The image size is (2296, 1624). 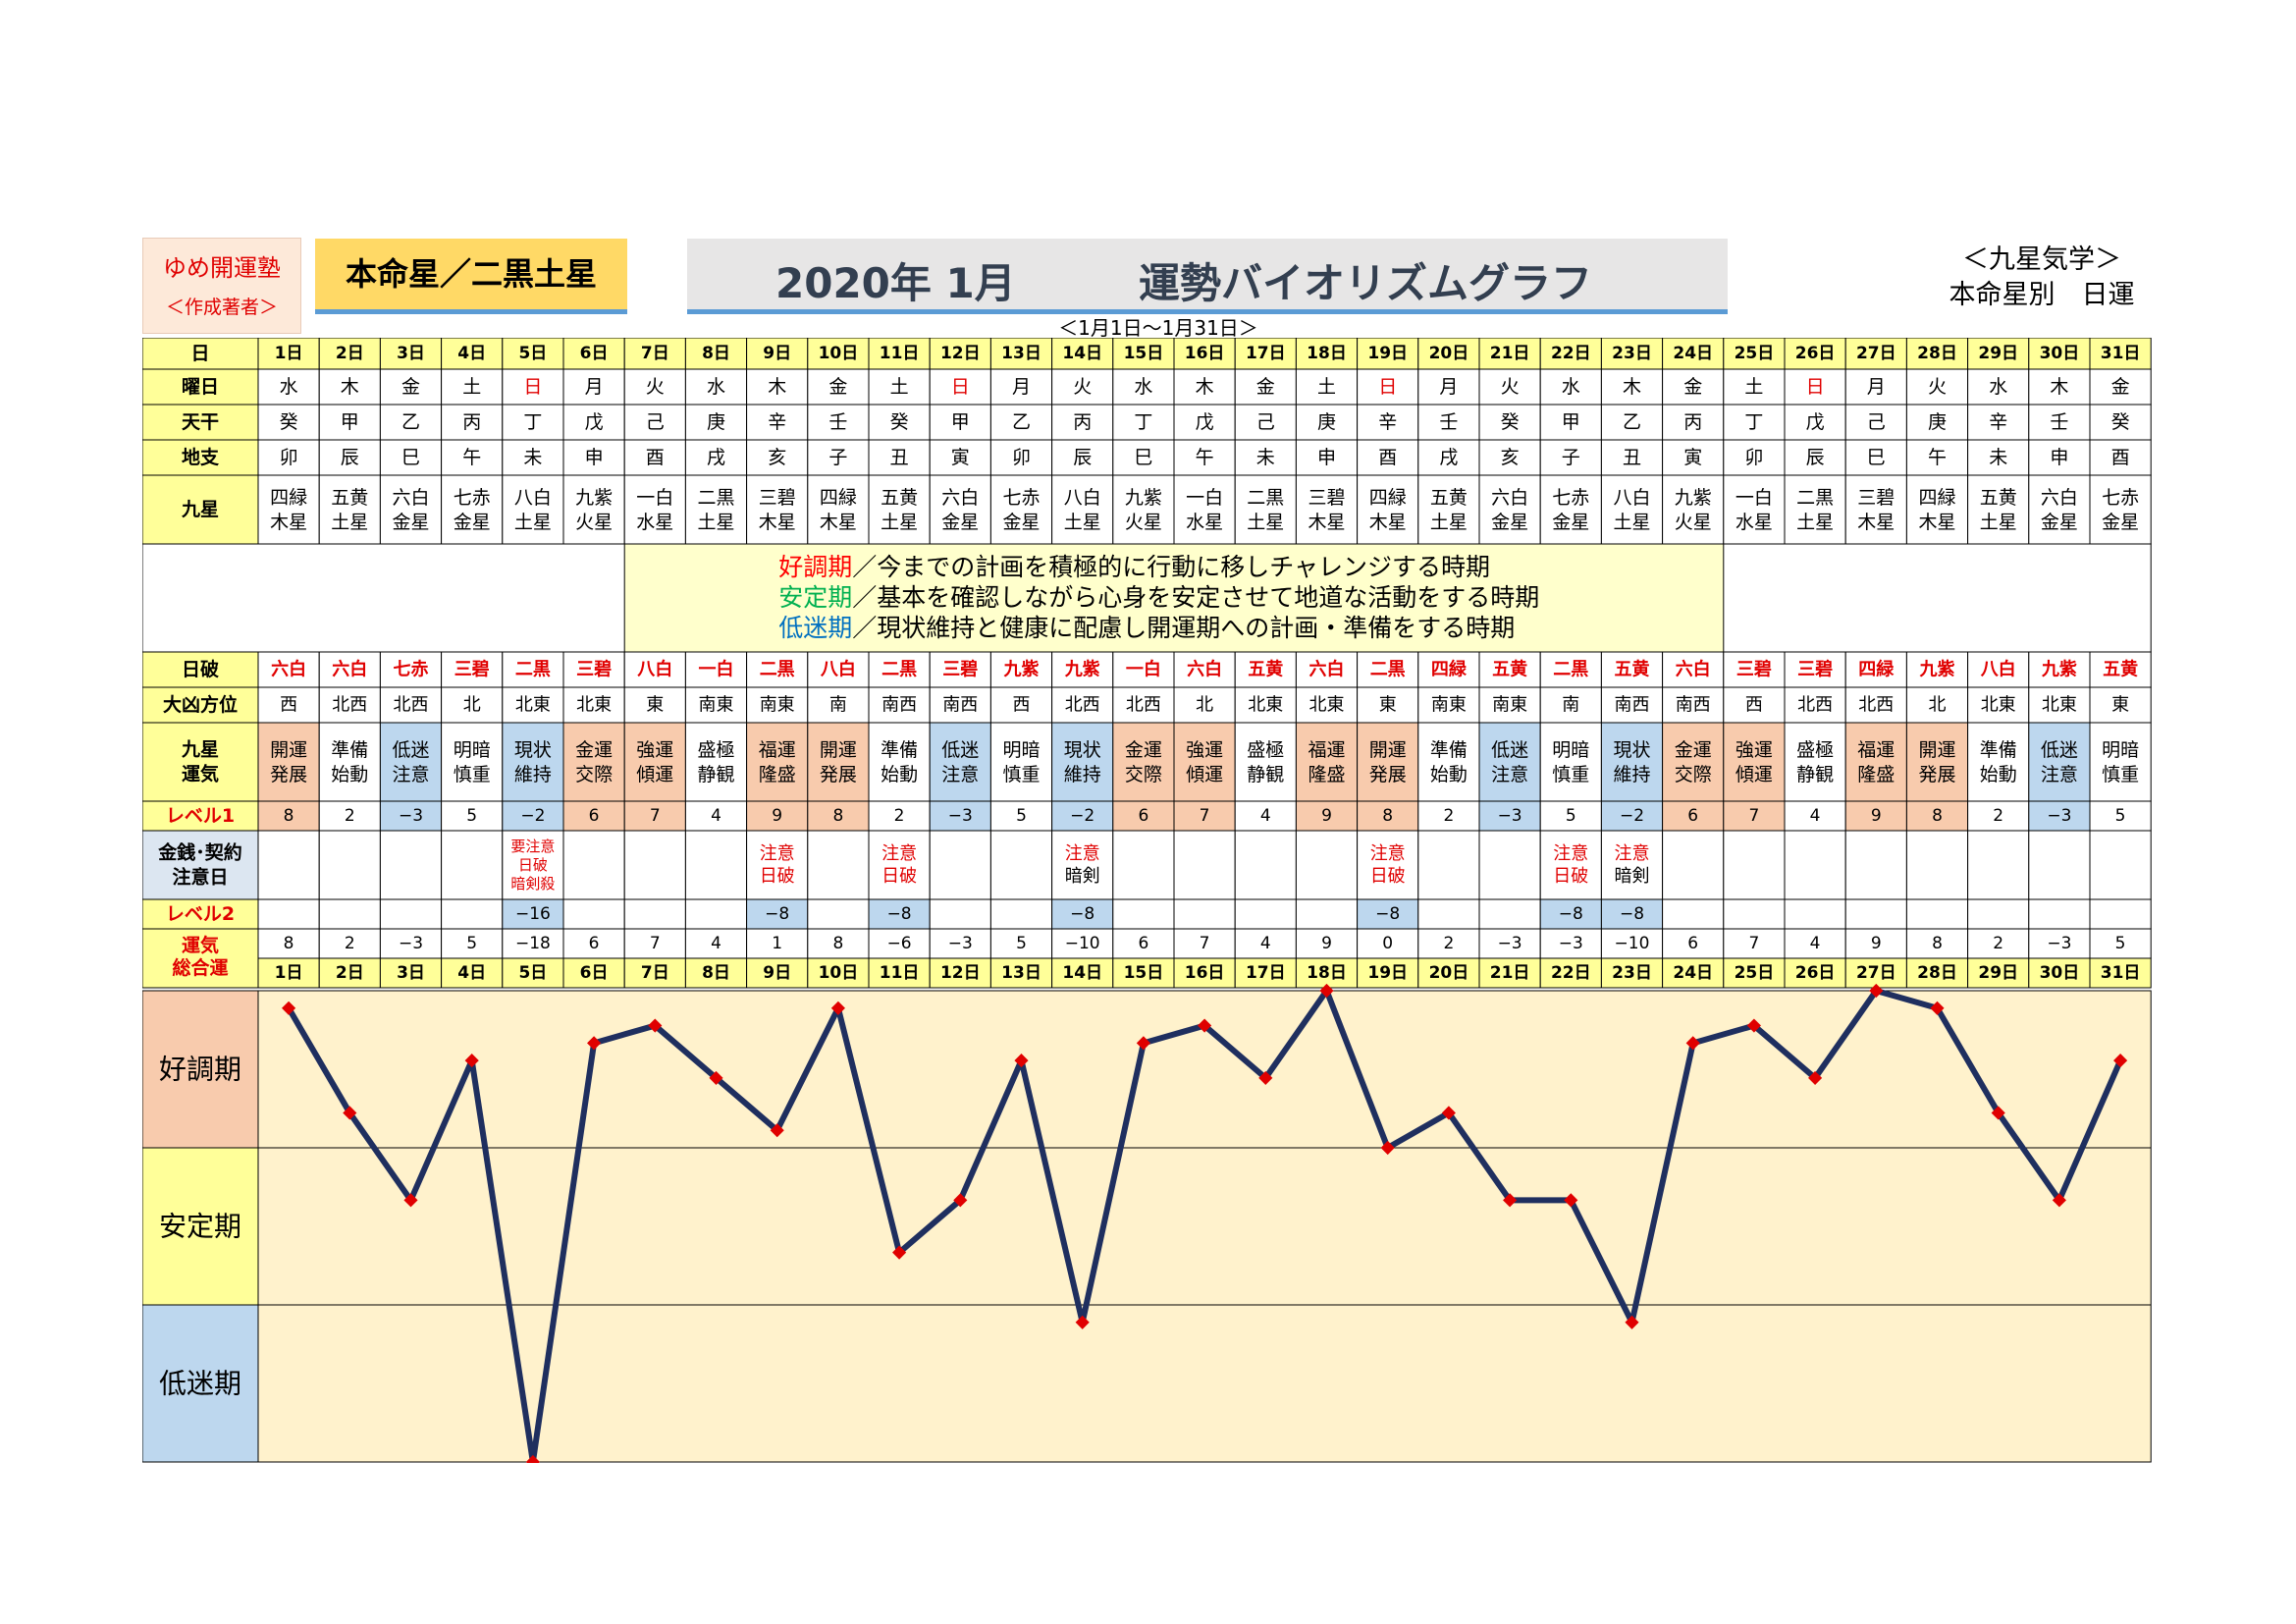 I want to click on row-label-sogo: 総合運, so click(x=200, y=967).